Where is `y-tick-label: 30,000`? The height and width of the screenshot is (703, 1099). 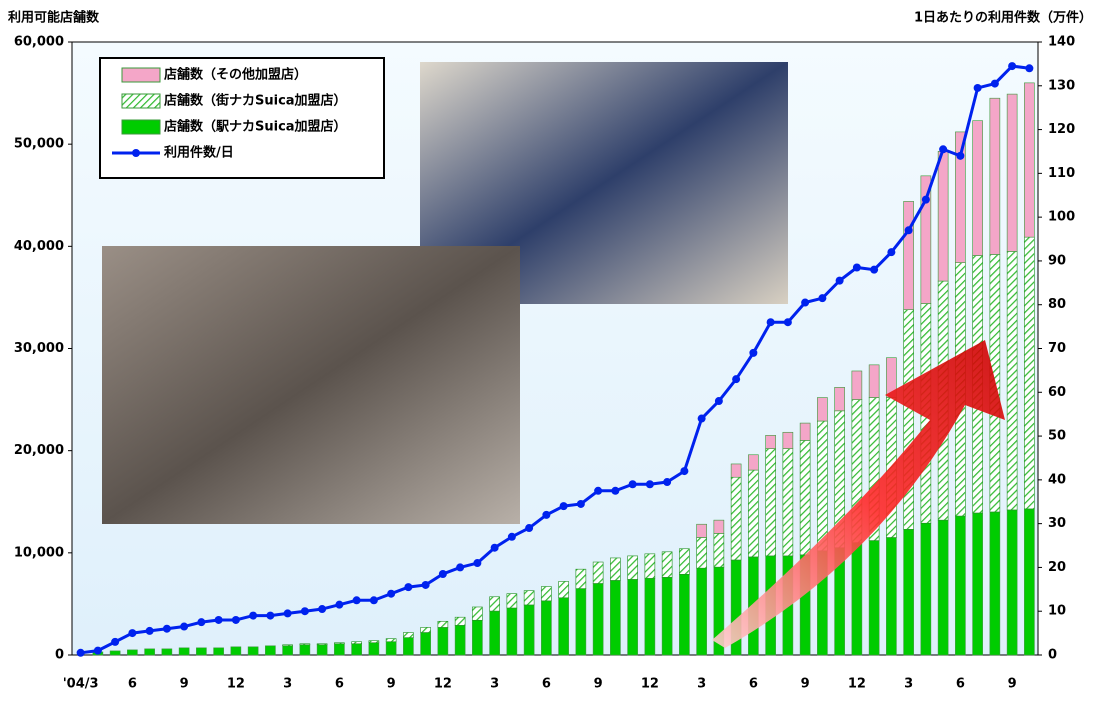 y-tick-label: 30,000 is located at coordinates (39, 348).